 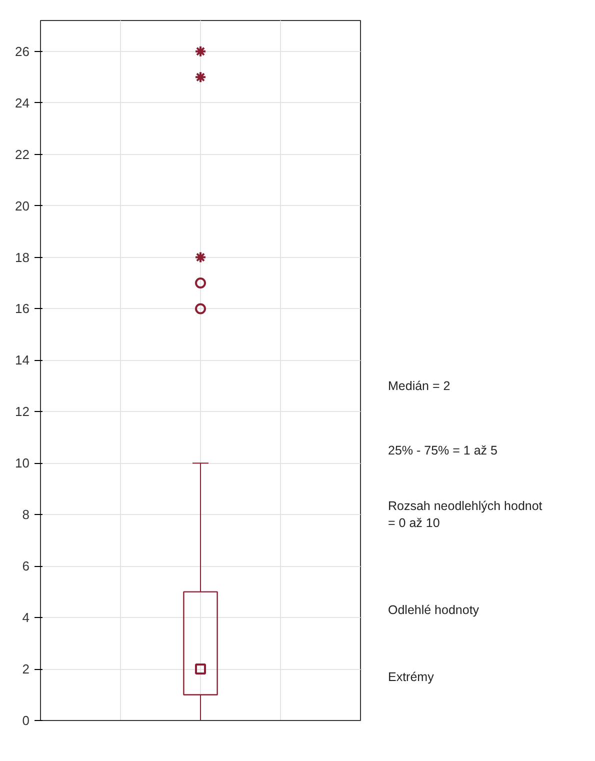 I want to click on y-tick-label: 6, so click(x=26, y=566).